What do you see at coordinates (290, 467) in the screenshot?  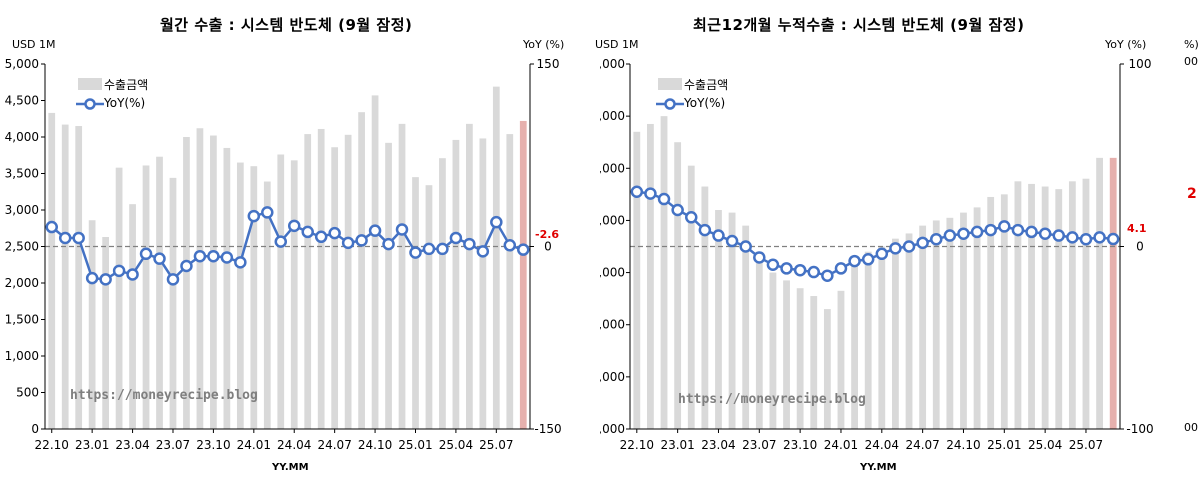 I see `x-axis-title: YY.MM` at bounding box center [290, 467].